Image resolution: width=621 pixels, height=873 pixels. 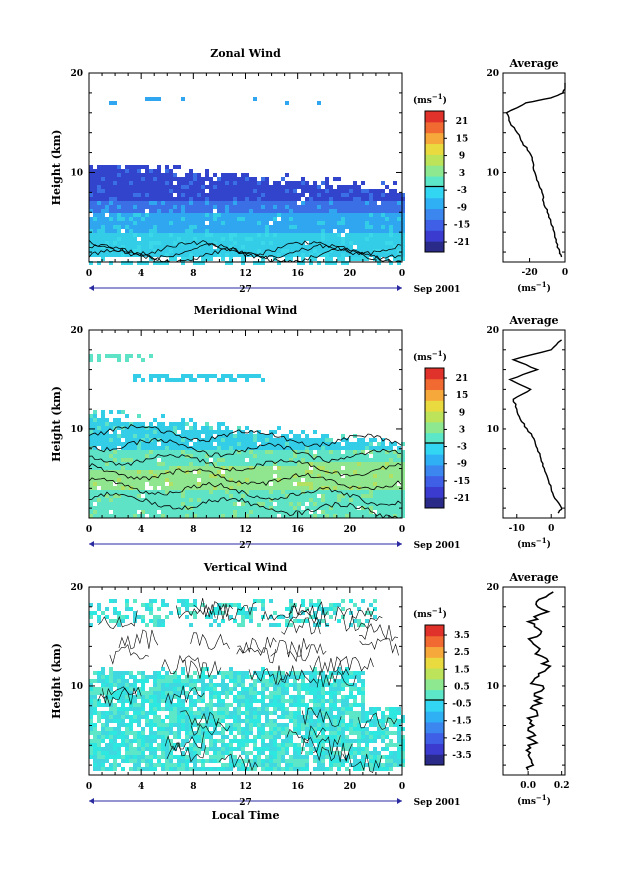 What do you see at coordinates (245, 435) in the screenshot?
I see `contour-line` at bounding box center [245, 435].